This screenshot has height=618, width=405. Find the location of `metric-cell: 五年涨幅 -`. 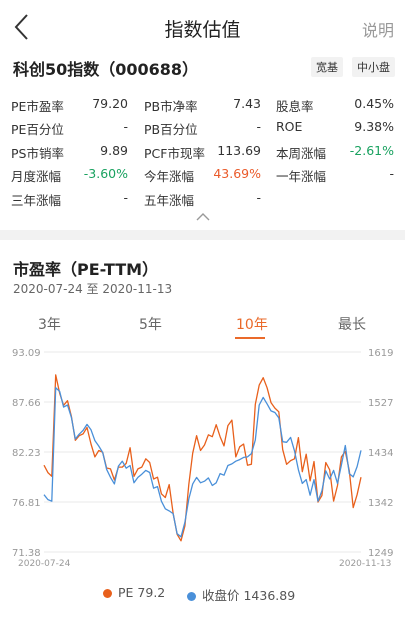

metric-cell: 五年涨幅 - is located at coordinates (202, 200).